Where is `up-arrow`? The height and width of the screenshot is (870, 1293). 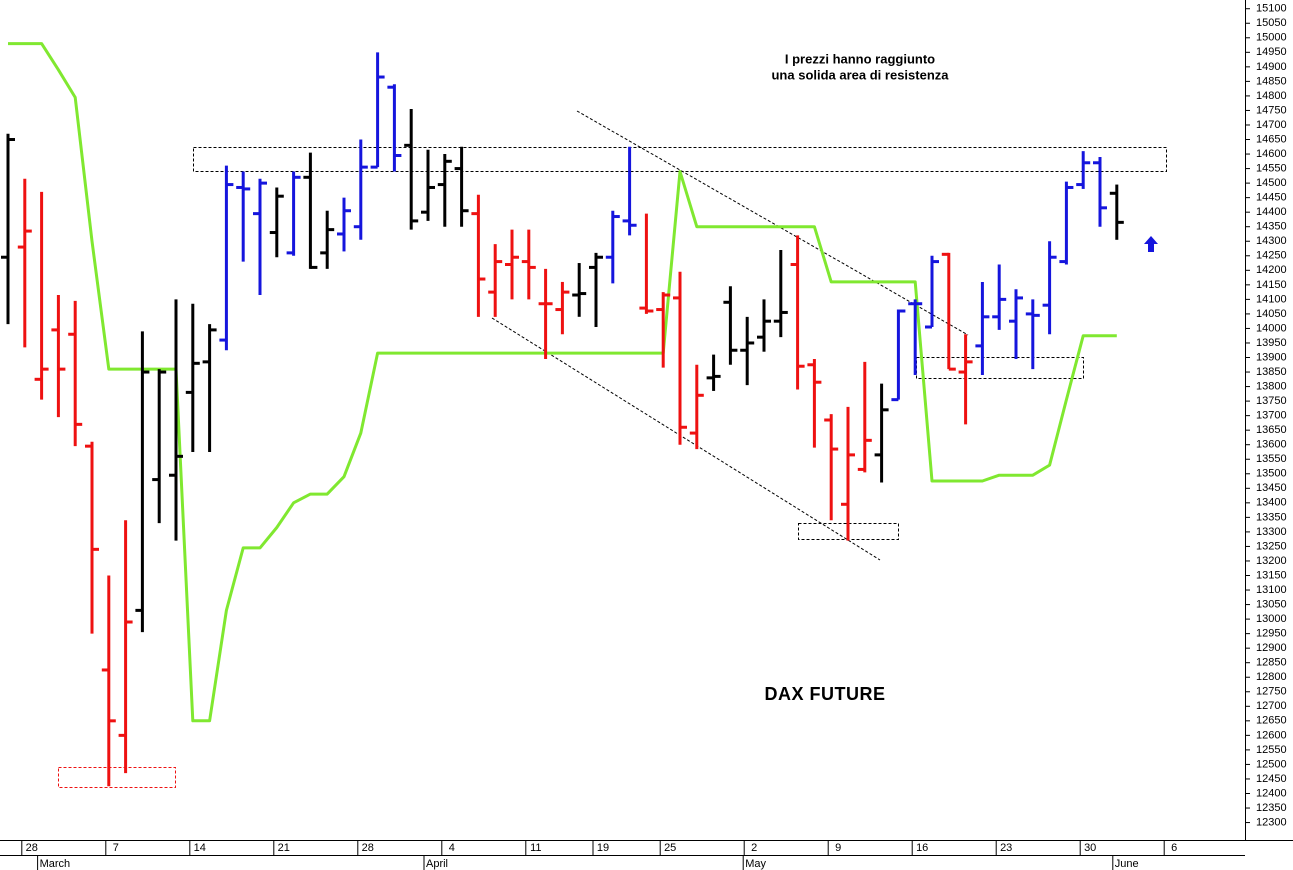
up-arrow is located at coordinates (1151, 244).